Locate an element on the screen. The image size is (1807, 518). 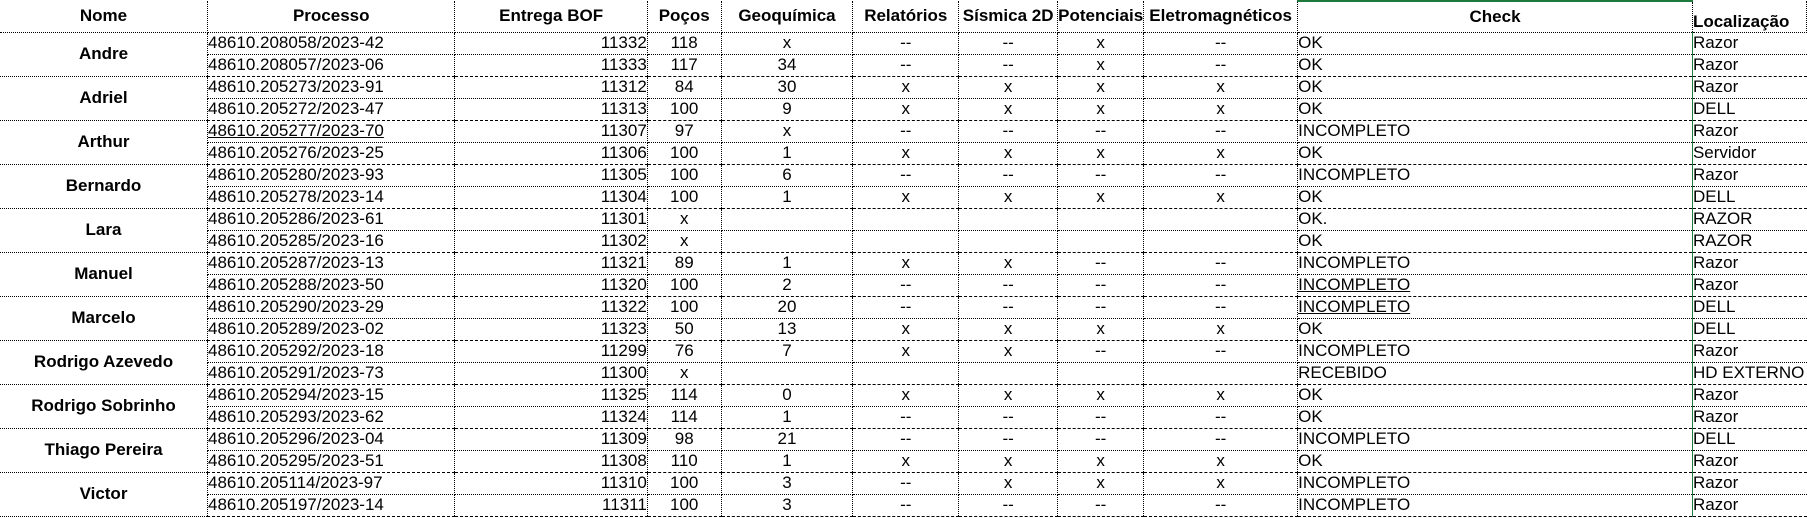
cell-entrega-bof: 11310 is located at coordinates (551, 483).